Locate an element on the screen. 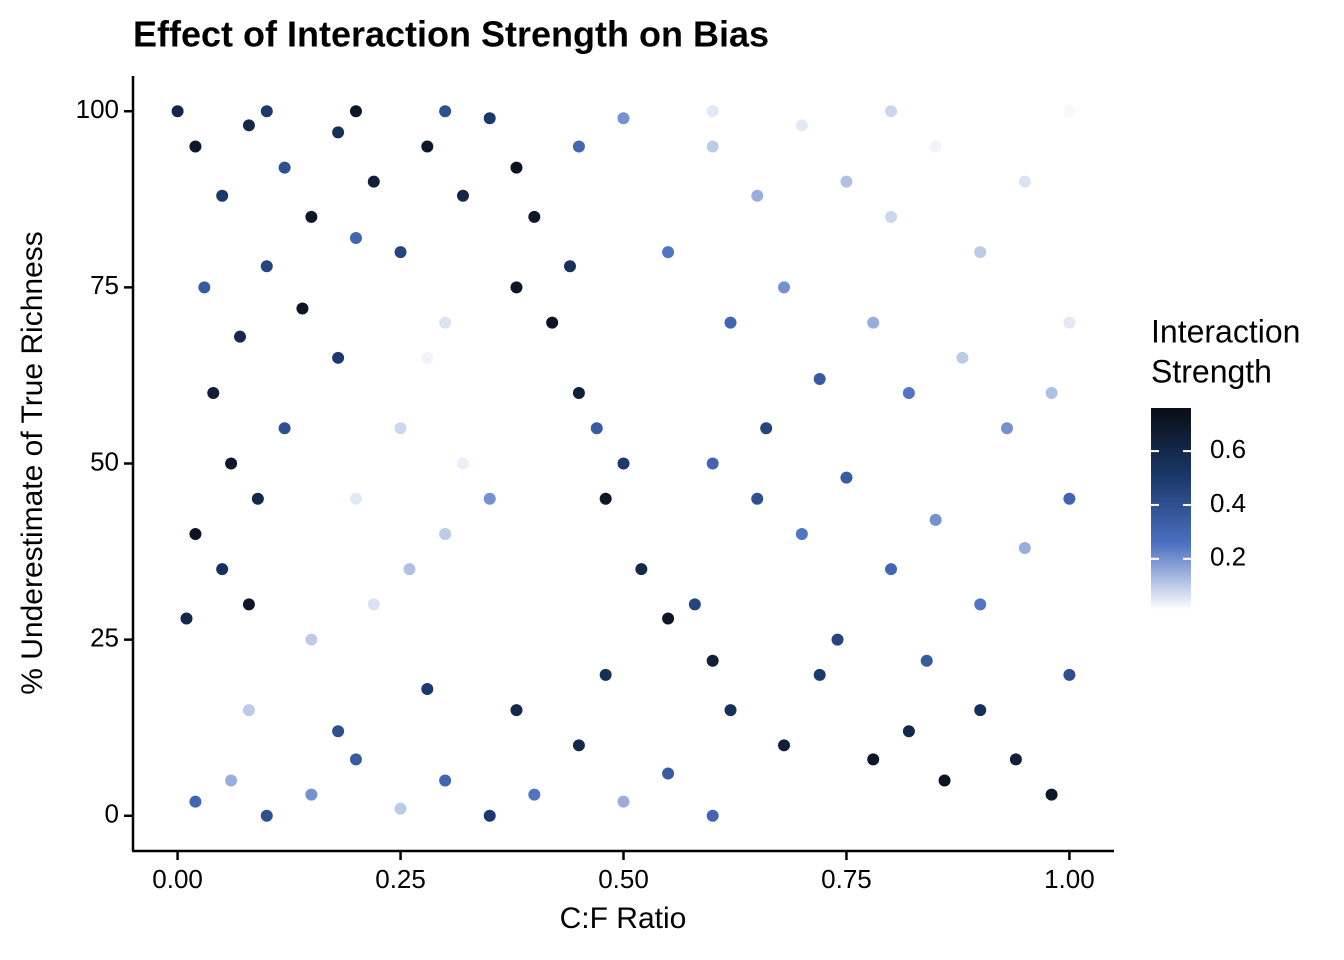 This screenshot has width=1344, height=960. x-tick-label: 0.25 is located at coordinates (400, 879).